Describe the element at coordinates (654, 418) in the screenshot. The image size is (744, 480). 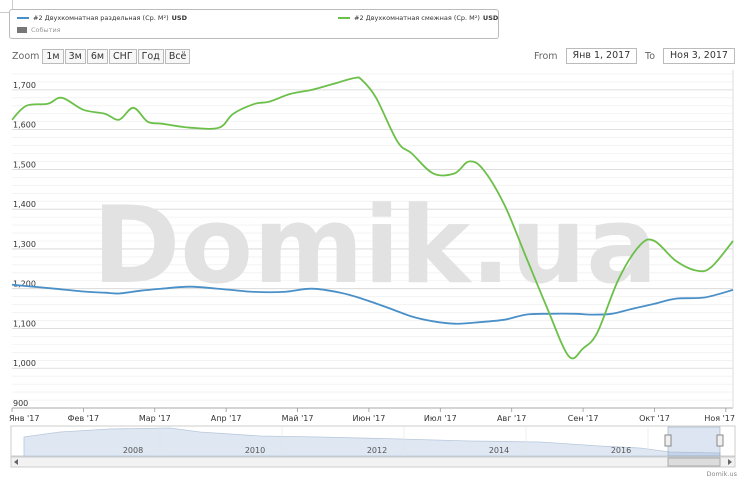
I see `x-tick-label: Окт '17` at that location.